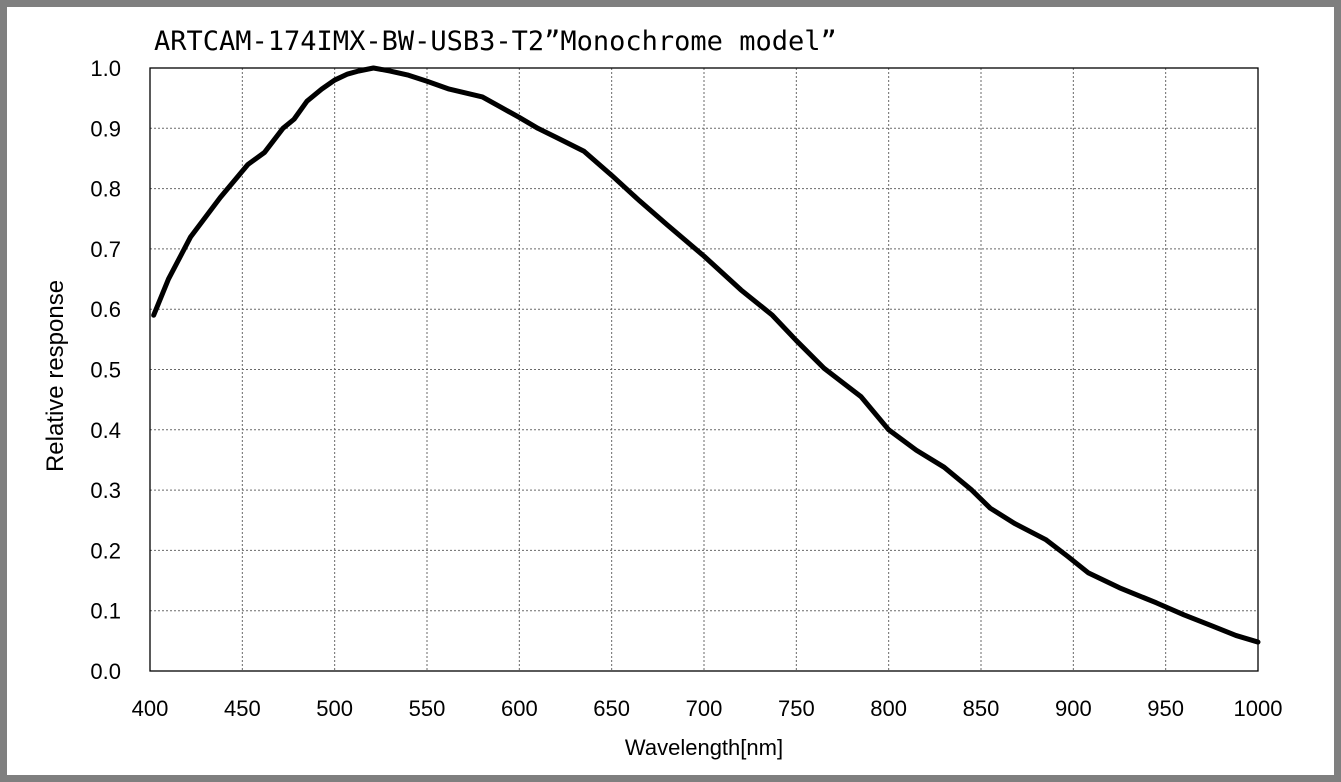 The width and height of the screenshot is (1341, 782). I want to click on x-ticks: 400 450 500 550 600 650 700 750 800 850 900 950 1000, so click(707, 708).